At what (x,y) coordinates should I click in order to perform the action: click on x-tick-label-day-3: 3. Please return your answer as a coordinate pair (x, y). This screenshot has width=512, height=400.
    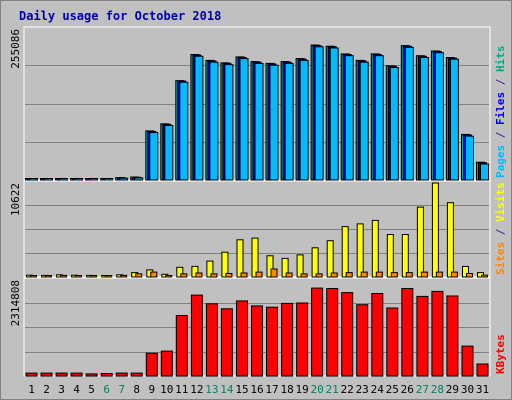
    Looking at the image, I should click on (61, 389).